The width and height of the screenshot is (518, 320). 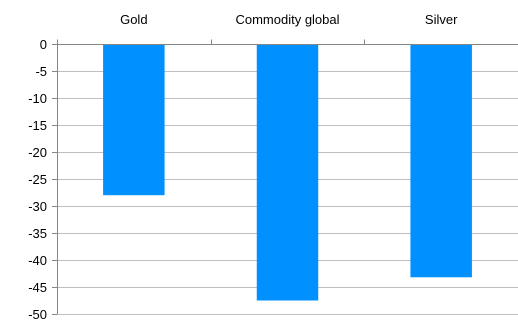 What do you see at coordinates (37, 98) in the screenshot?
I see `y-tick-label: -10` at bounding box center [37, 98].